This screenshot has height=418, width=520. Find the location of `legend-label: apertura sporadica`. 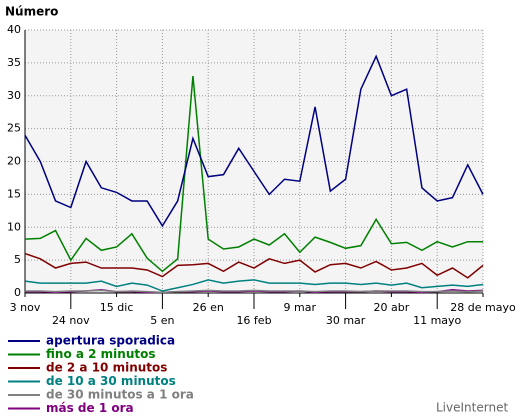

legend-label: apertura sporadica is located at coordinates (110, 341).